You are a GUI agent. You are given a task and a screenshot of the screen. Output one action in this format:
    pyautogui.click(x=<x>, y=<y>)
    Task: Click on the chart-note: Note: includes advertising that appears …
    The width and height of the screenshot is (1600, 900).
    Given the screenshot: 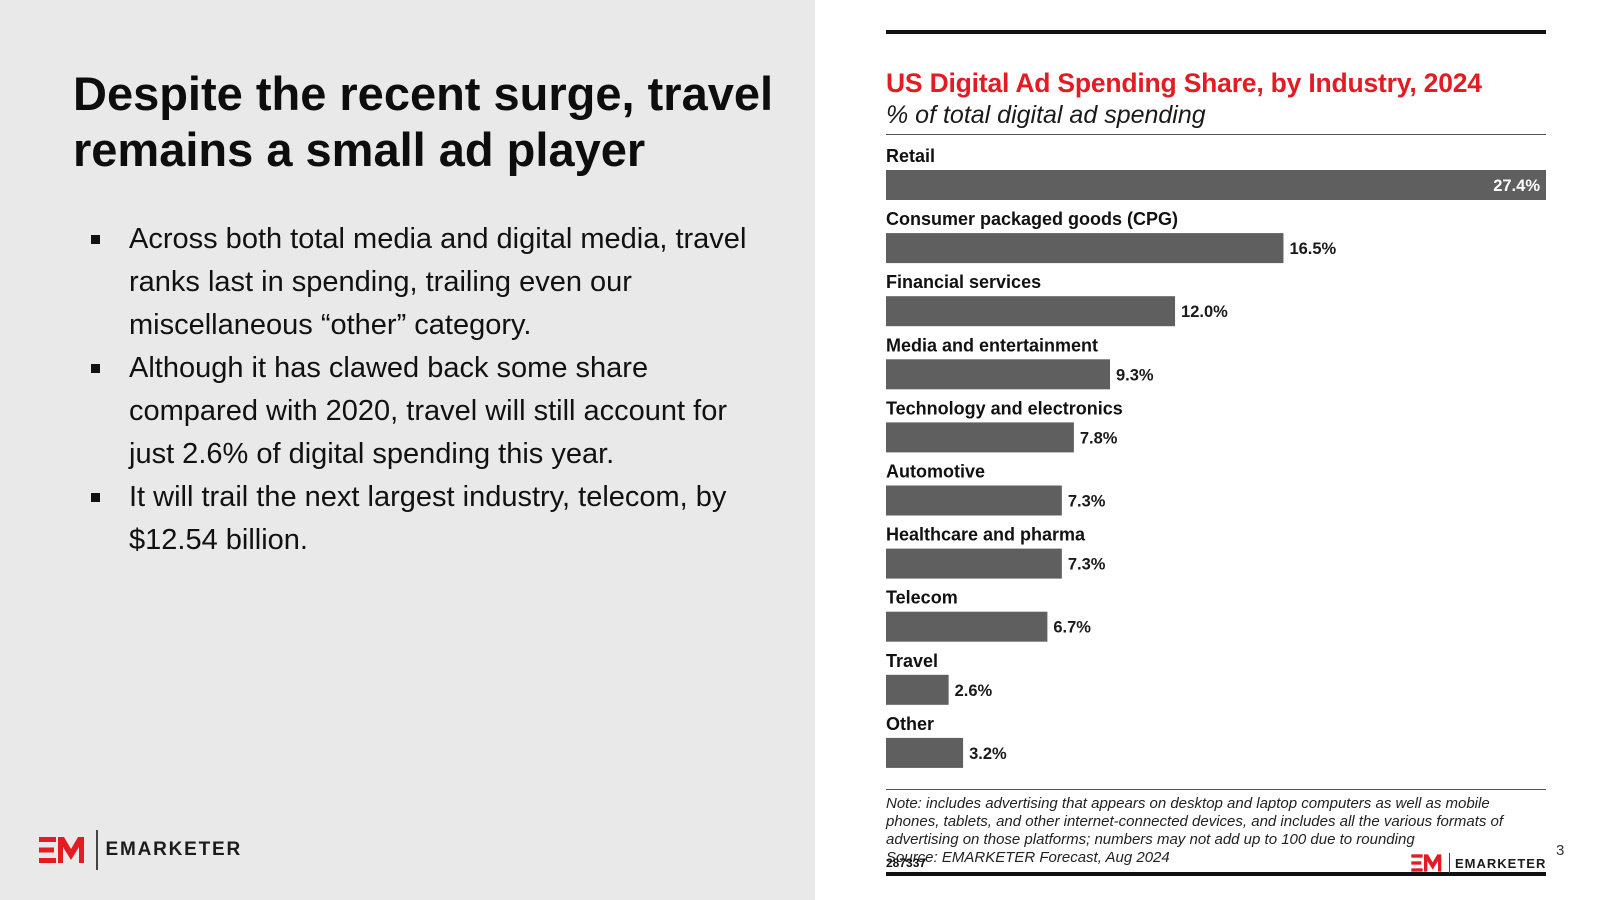 What is the action you would take?
    pyautogui.click(x=1195, y=821)
    